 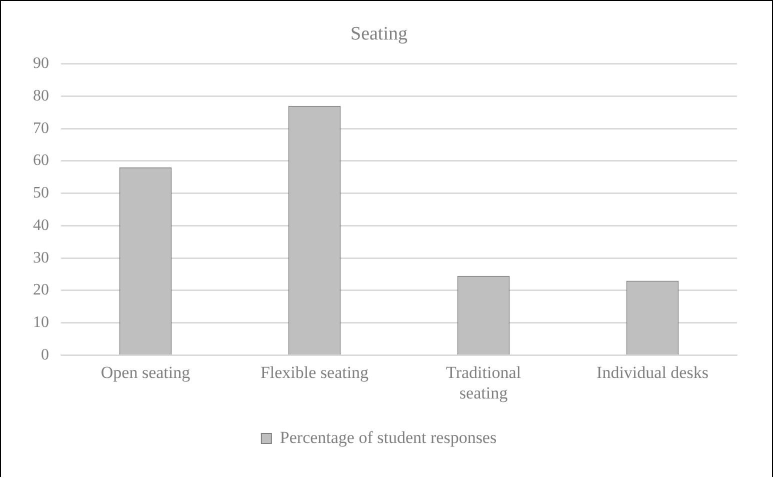 What do you see at coordinates (41, 95) in the screenshot?
I see `y-tick-label: 80` at bounding box center [41, 95].